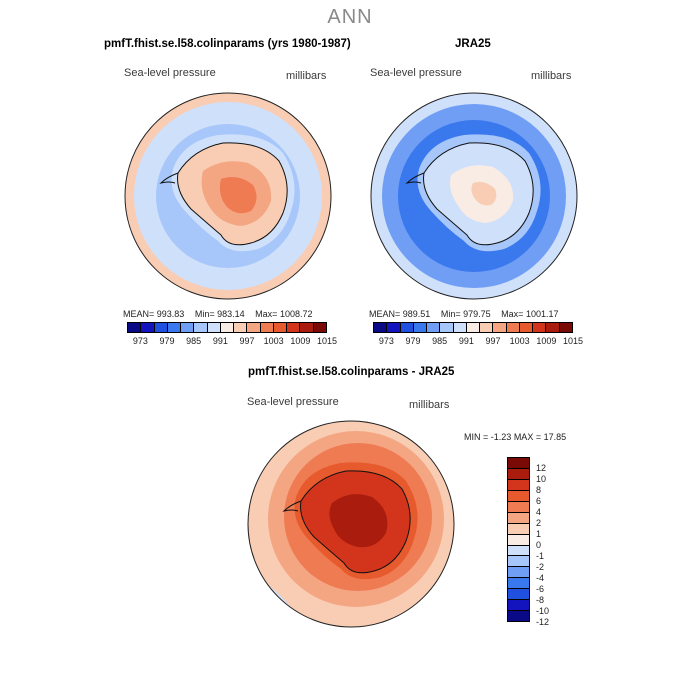 This screenshot has height=700, width=700. I want to click on panel2-colorbar-tick-label: 1015, so click(573, 341).